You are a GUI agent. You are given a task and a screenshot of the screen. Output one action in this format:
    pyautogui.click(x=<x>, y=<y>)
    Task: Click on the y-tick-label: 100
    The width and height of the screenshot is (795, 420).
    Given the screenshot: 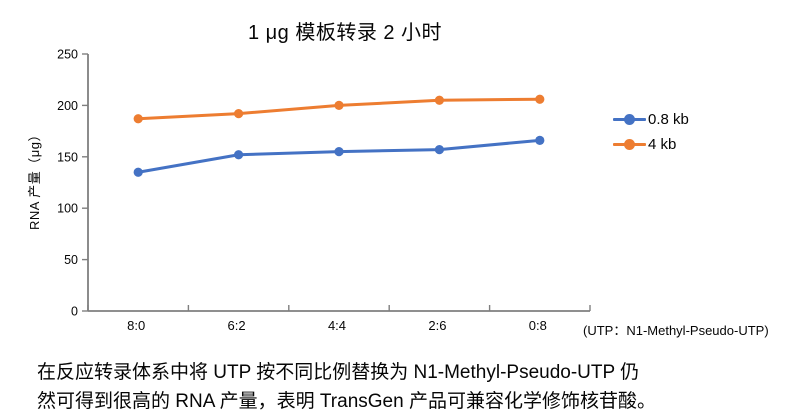 What is the action you would take?
    pyautogui.click(x=67, y=209)
    